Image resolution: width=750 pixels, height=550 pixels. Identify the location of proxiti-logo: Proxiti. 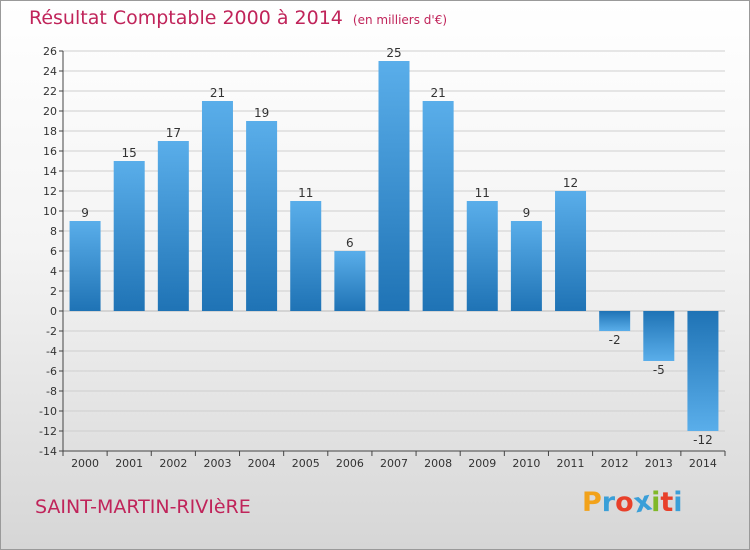
(632, 503).